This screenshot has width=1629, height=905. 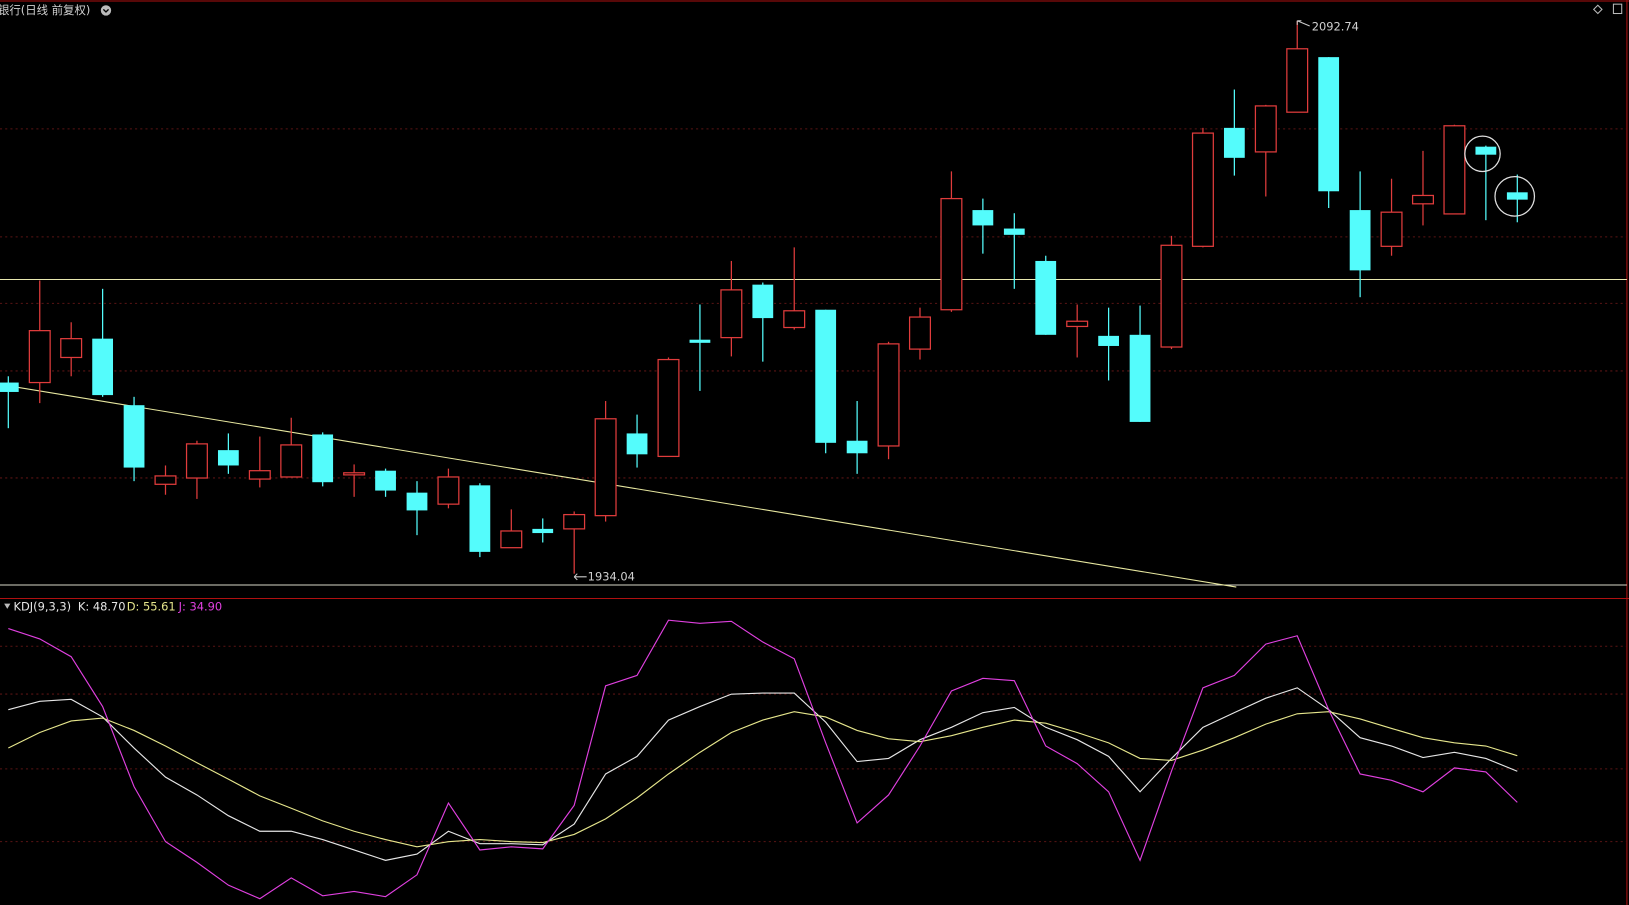 What do you see at coordinates (763, 779) in the screenshot?
I see `kdj-line` at bounding box center [763, 779].